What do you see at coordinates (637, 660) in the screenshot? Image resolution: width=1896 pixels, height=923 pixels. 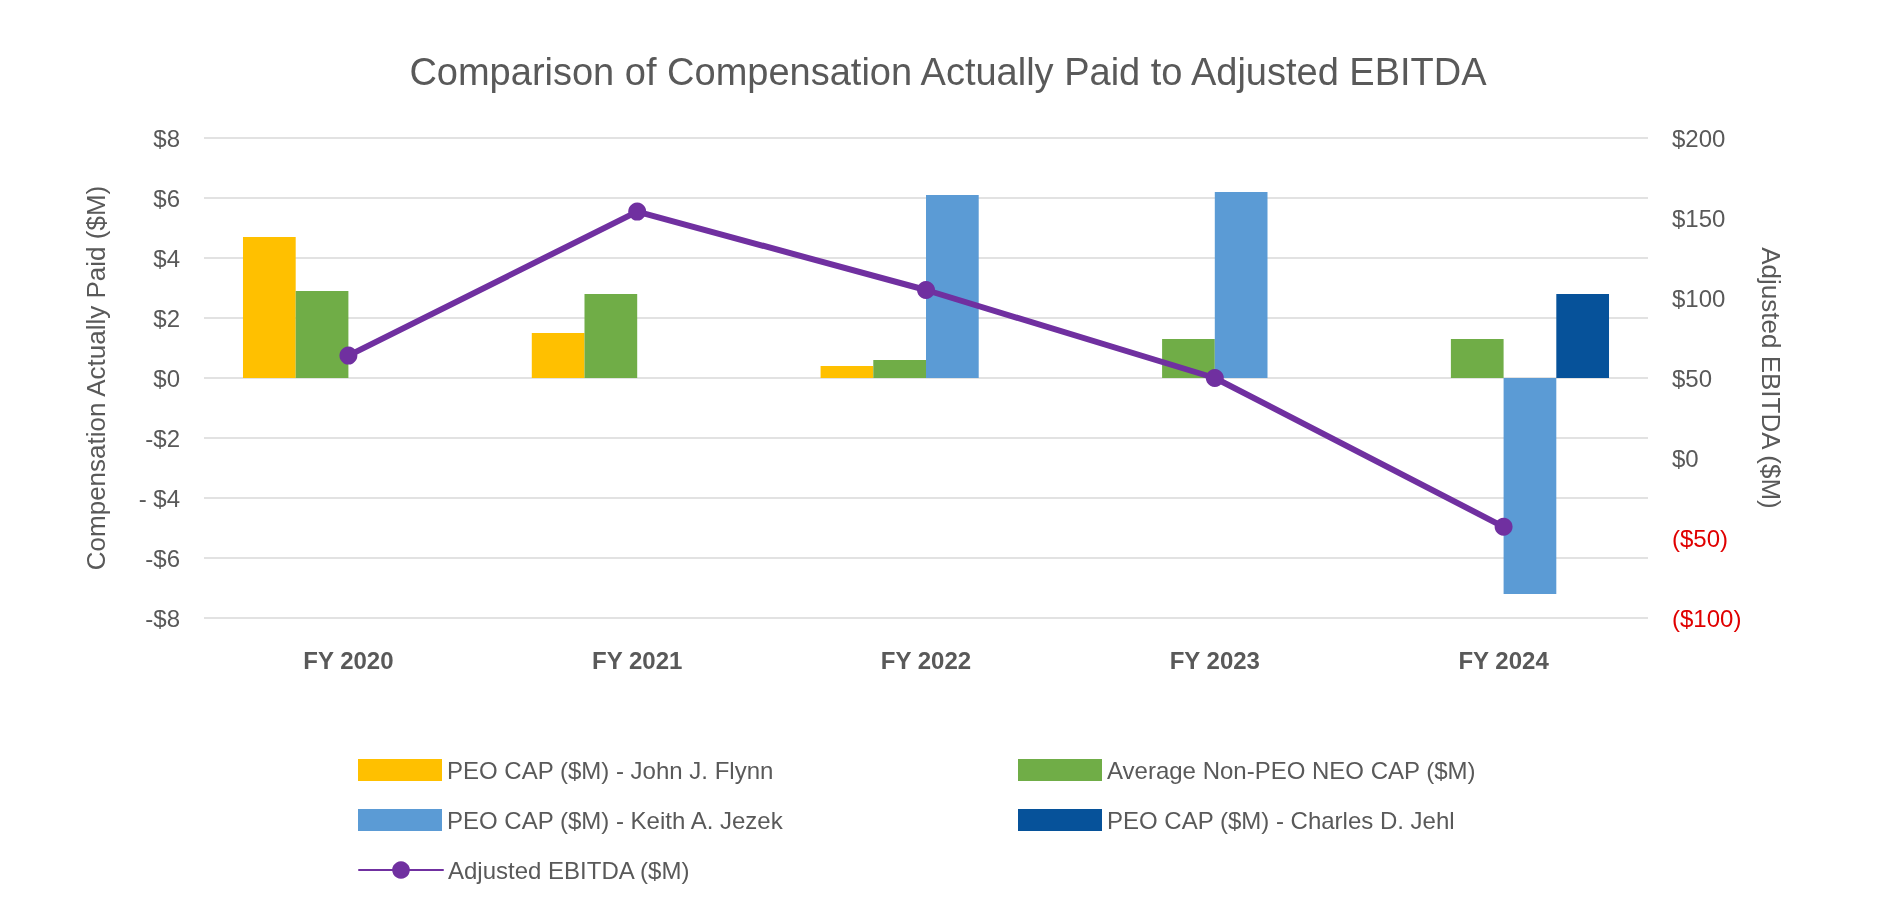 I see `x-tick-label: FY 2021` at bounding box center [637, 660].